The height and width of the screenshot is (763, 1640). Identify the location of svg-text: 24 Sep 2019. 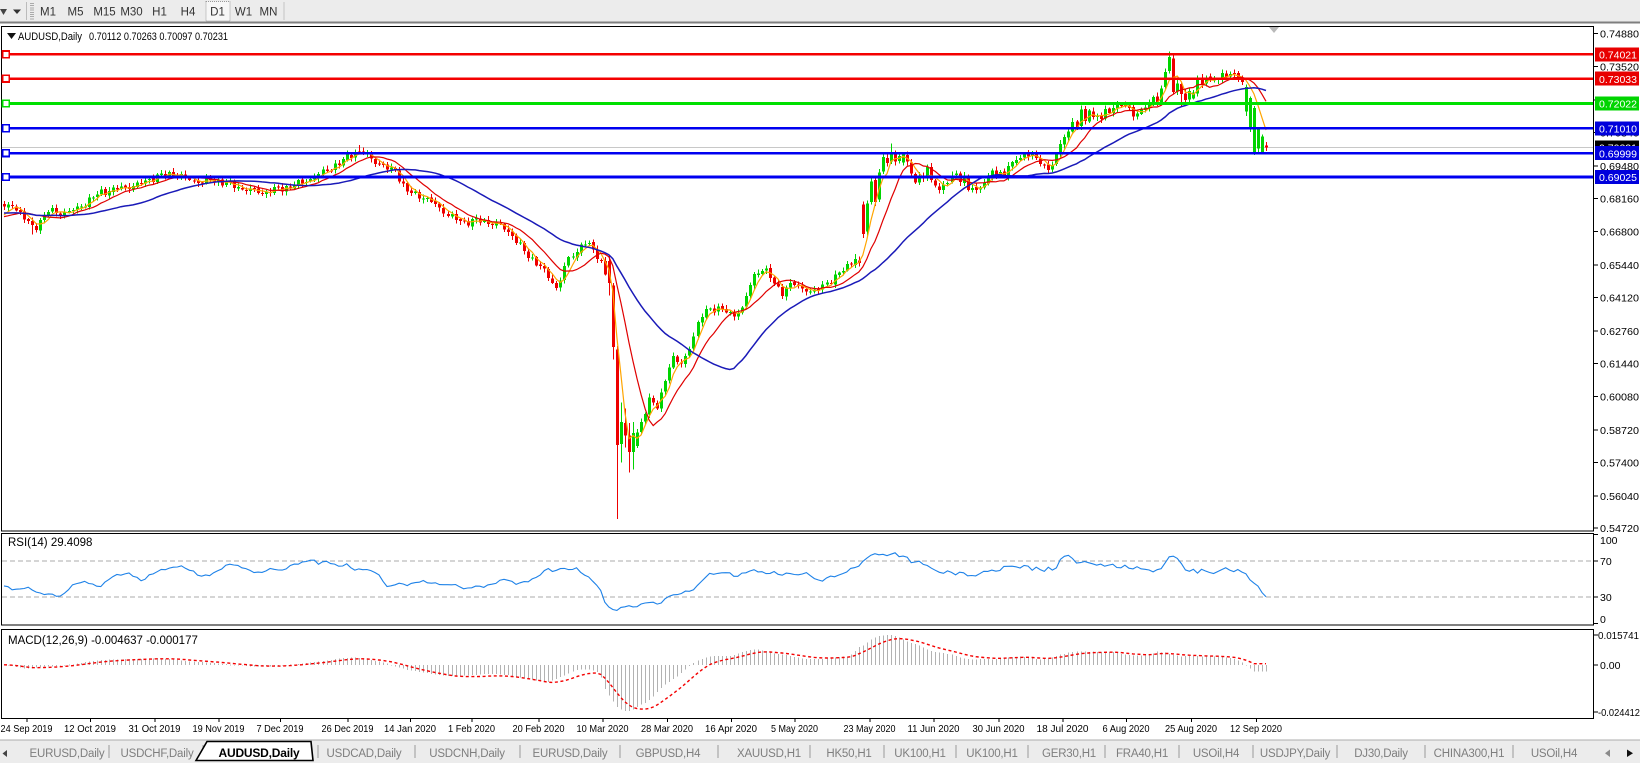
(27, 729).